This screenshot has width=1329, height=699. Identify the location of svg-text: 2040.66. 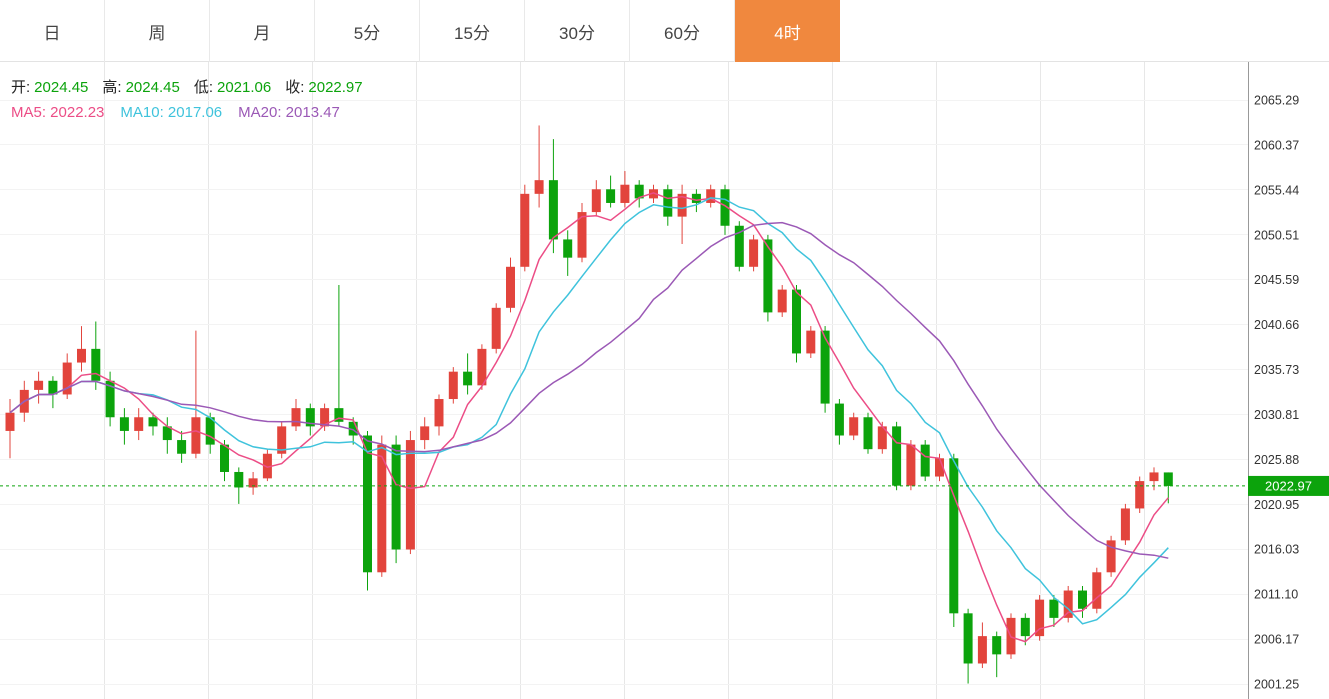
(1276, 325).